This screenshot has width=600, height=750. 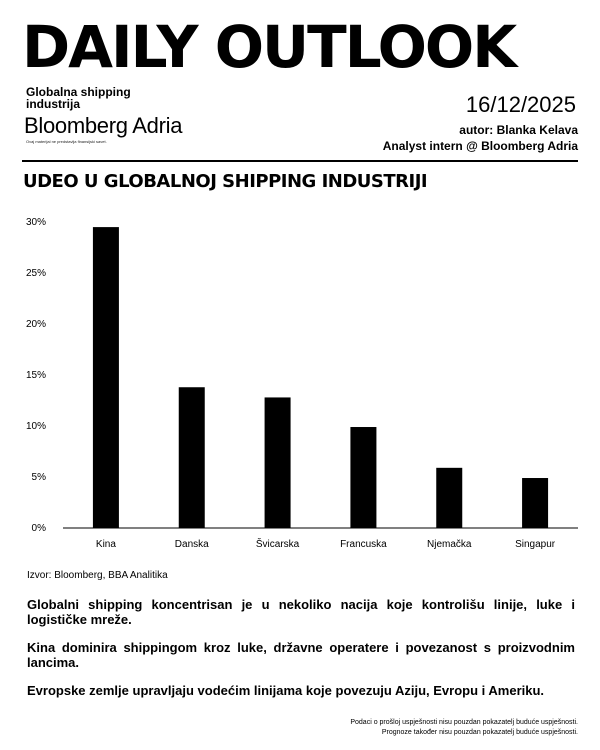 What do you see at coordinates (278, 543) in the screenshot?
I see `x-tick-label: Švicarska` at bounding box center [278, 543].